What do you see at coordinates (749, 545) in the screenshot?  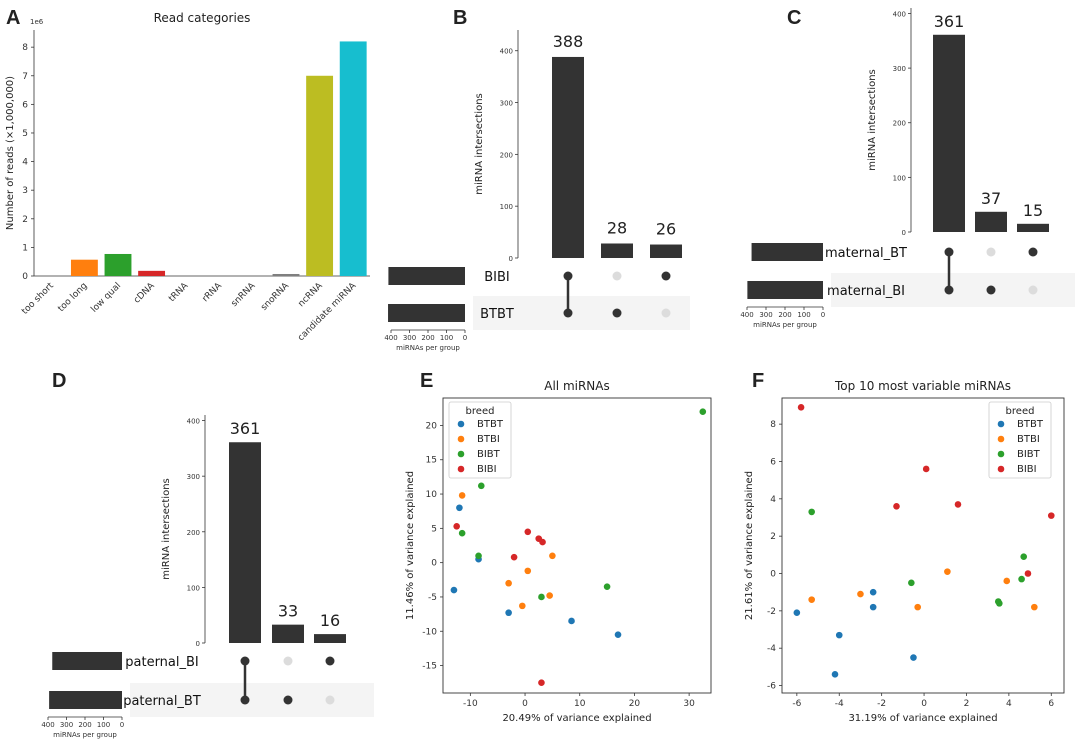 I see `f-y-label: 21.61% of variance explained` at bounding box center [749, 545].